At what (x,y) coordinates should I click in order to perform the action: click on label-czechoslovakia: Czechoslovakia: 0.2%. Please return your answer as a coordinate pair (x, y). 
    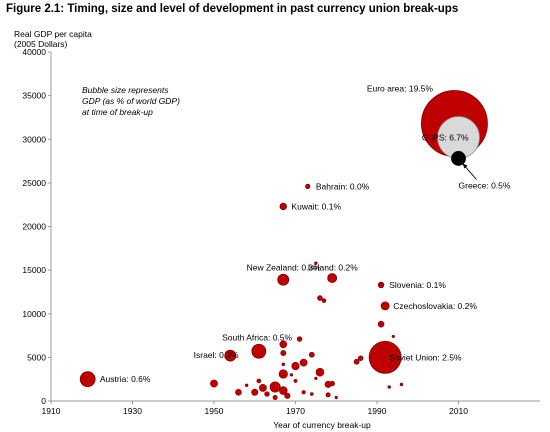
    Looking at the image, I should click on (435, 306).